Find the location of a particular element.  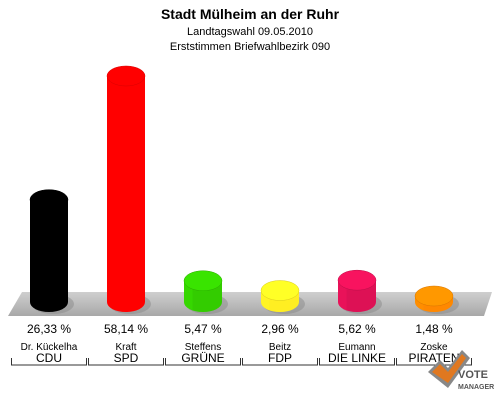

chart-title: Stadt Mülheim an der Ruhr is located at coordinates (250, 14).